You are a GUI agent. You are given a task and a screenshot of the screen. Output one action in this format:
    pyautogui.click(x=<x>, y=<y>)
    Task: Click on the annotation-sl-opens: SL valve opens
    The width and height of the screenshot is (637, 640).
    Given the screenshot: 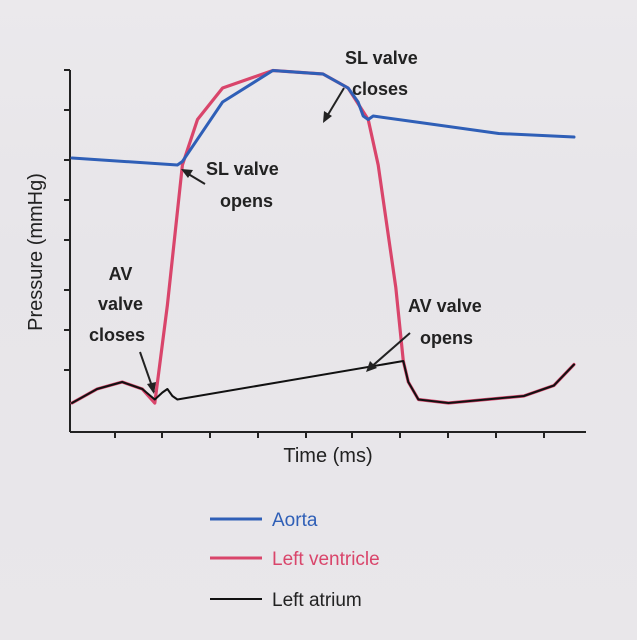 What is the action you would take?
    pyautogui.click(x=232, y=185)
    